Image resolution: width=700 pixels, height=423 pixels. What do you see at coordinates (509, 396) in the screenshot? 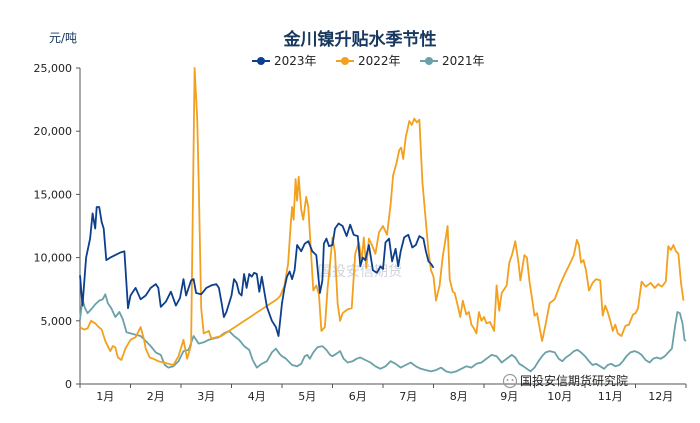
I see `x-tick-label: 9月` at bounding box center [509, 396].